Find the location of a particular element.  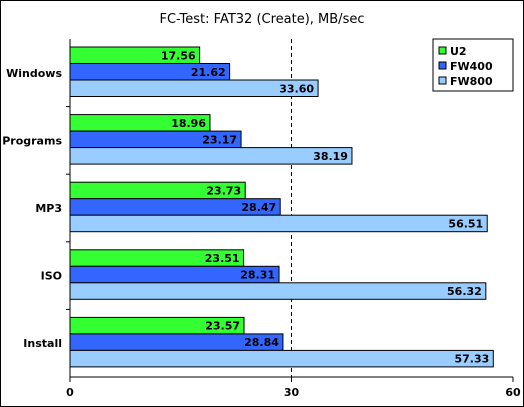

bar-fw800-programs is located at coordinates (211, 156).